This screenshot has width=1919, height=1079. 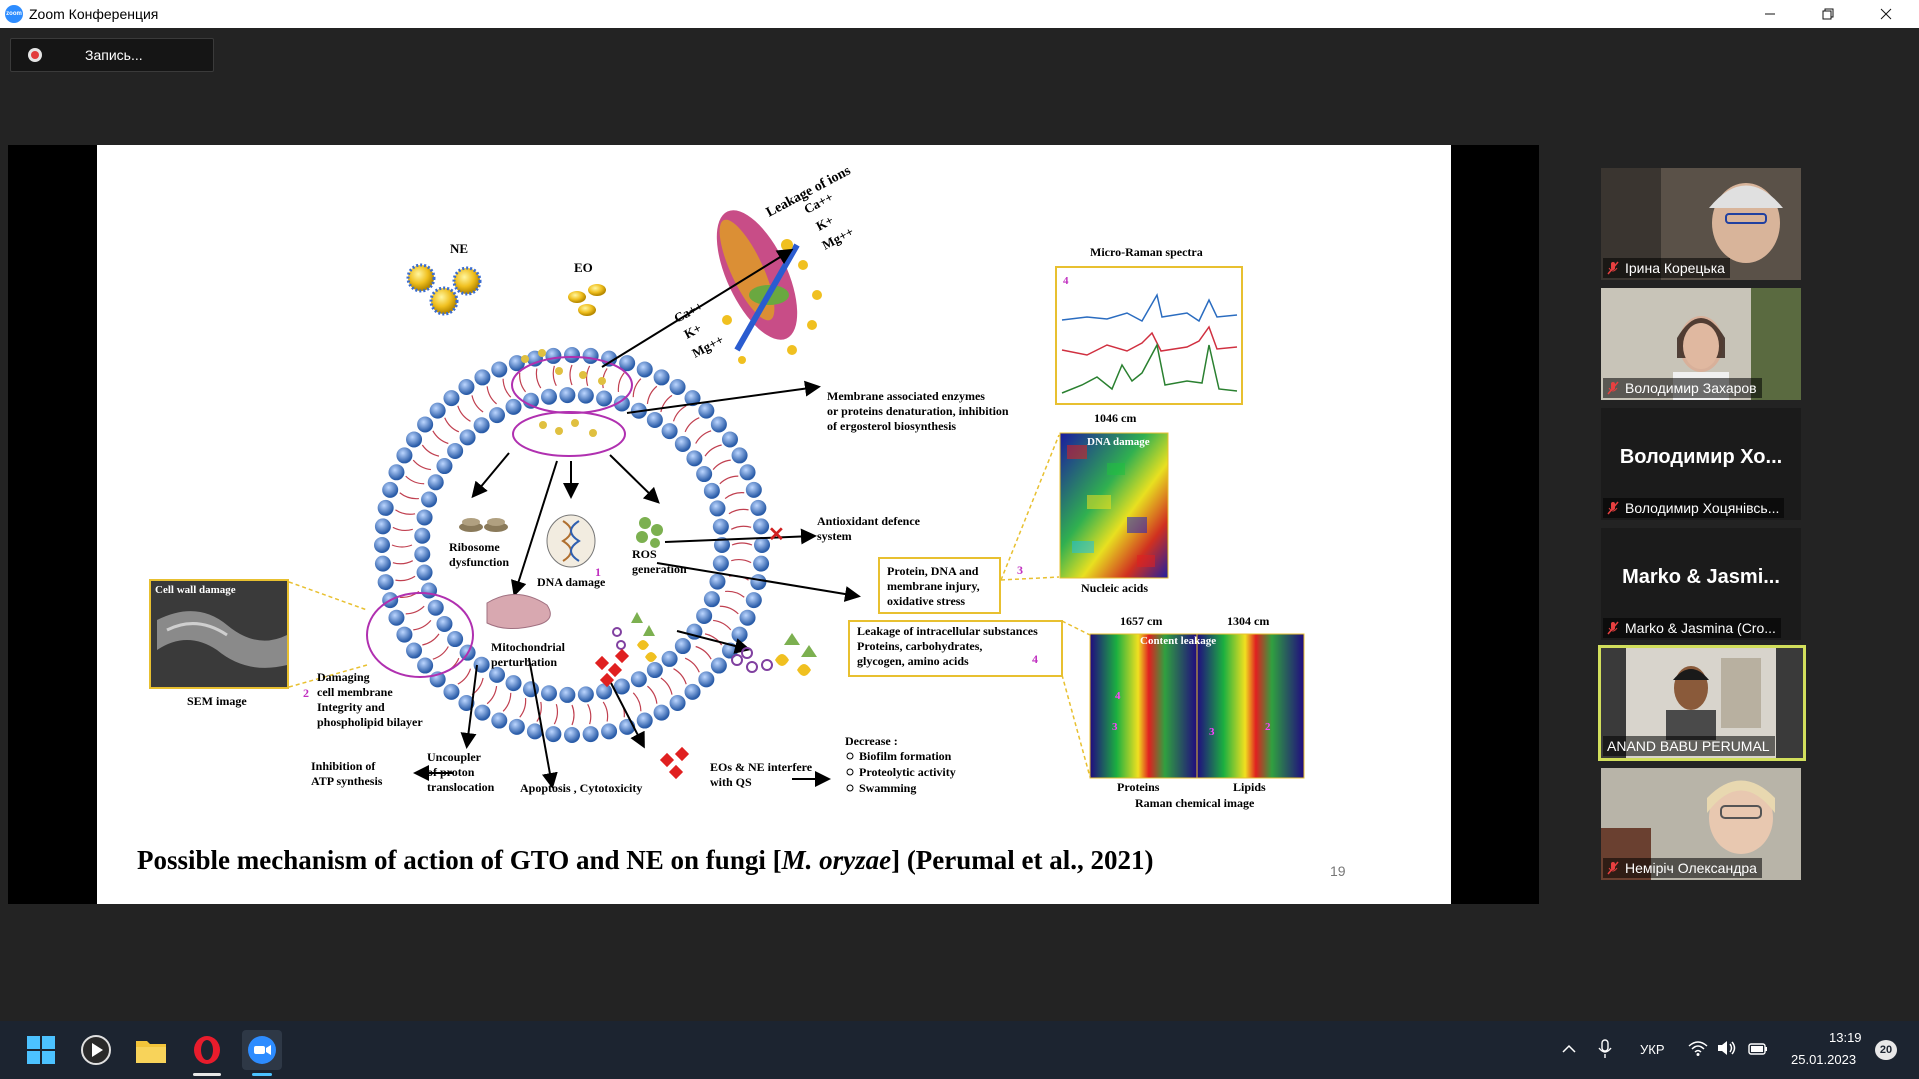 I want to click on caption-species: M. oryzae, so click(x=836, y=860).